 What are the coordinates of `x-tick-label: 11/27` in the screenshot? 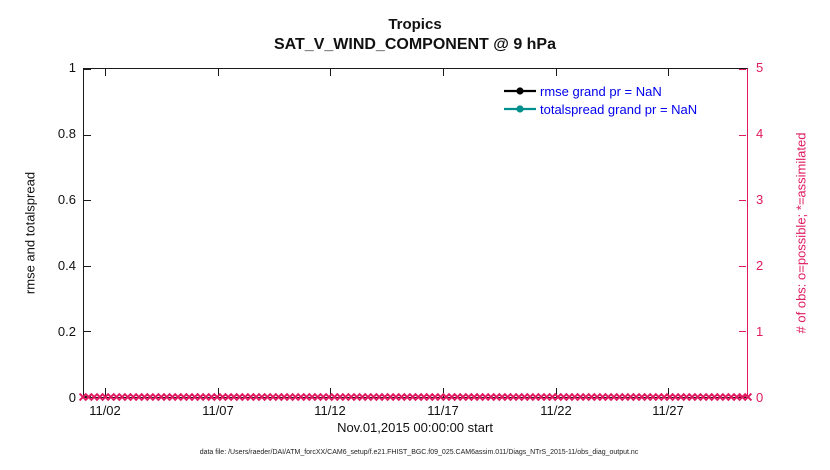 It's located at (668, 410).